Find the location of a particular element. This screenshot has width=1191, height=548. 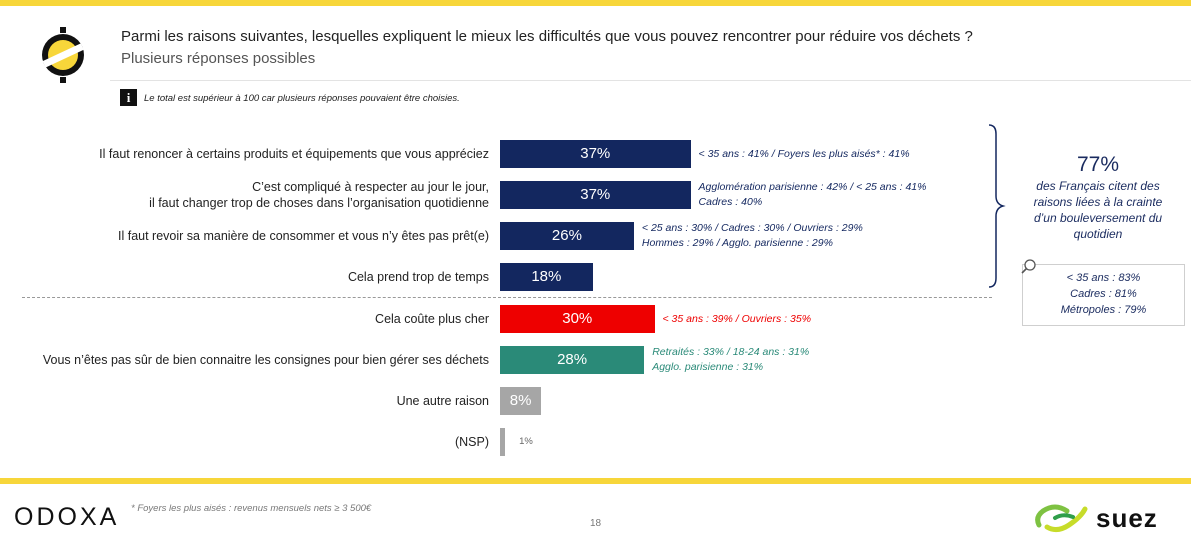

callout-value: 77% is located at coordinates (1098, 164).